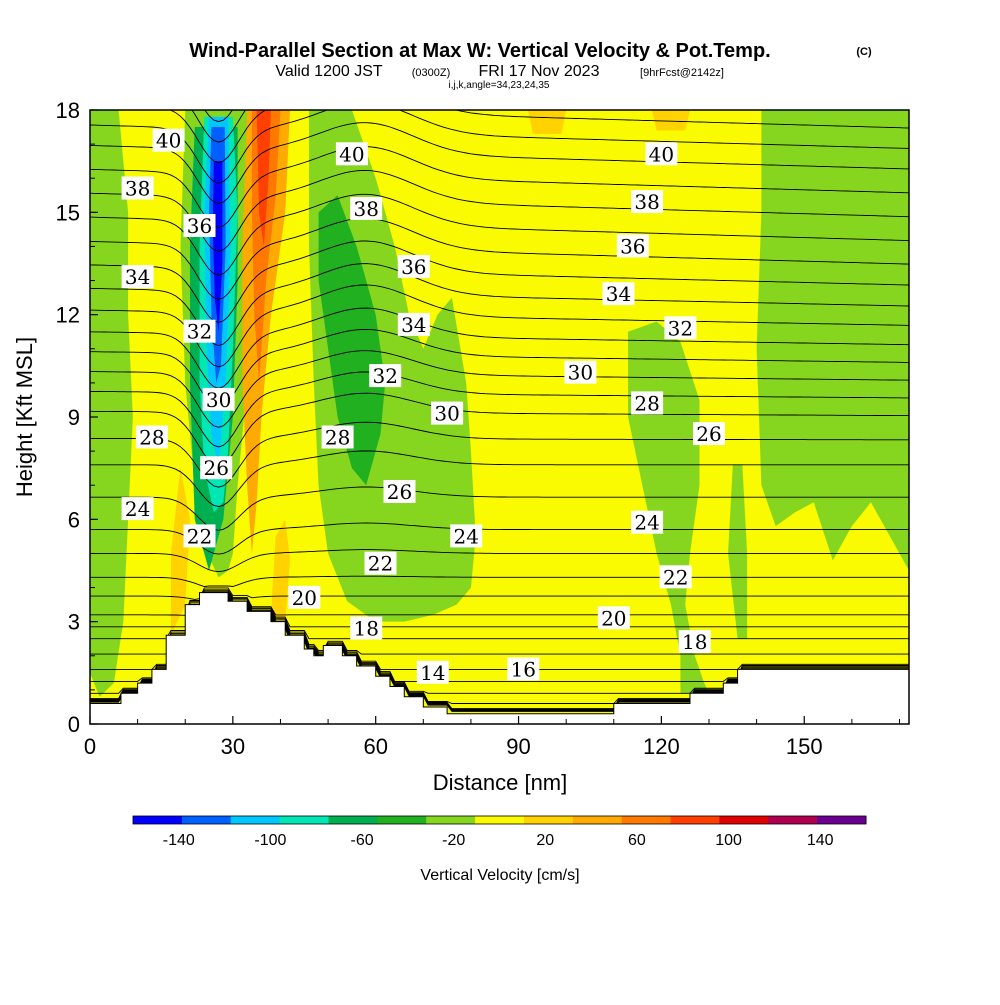  I want to click on contour-label: 20, so click(304, 597).